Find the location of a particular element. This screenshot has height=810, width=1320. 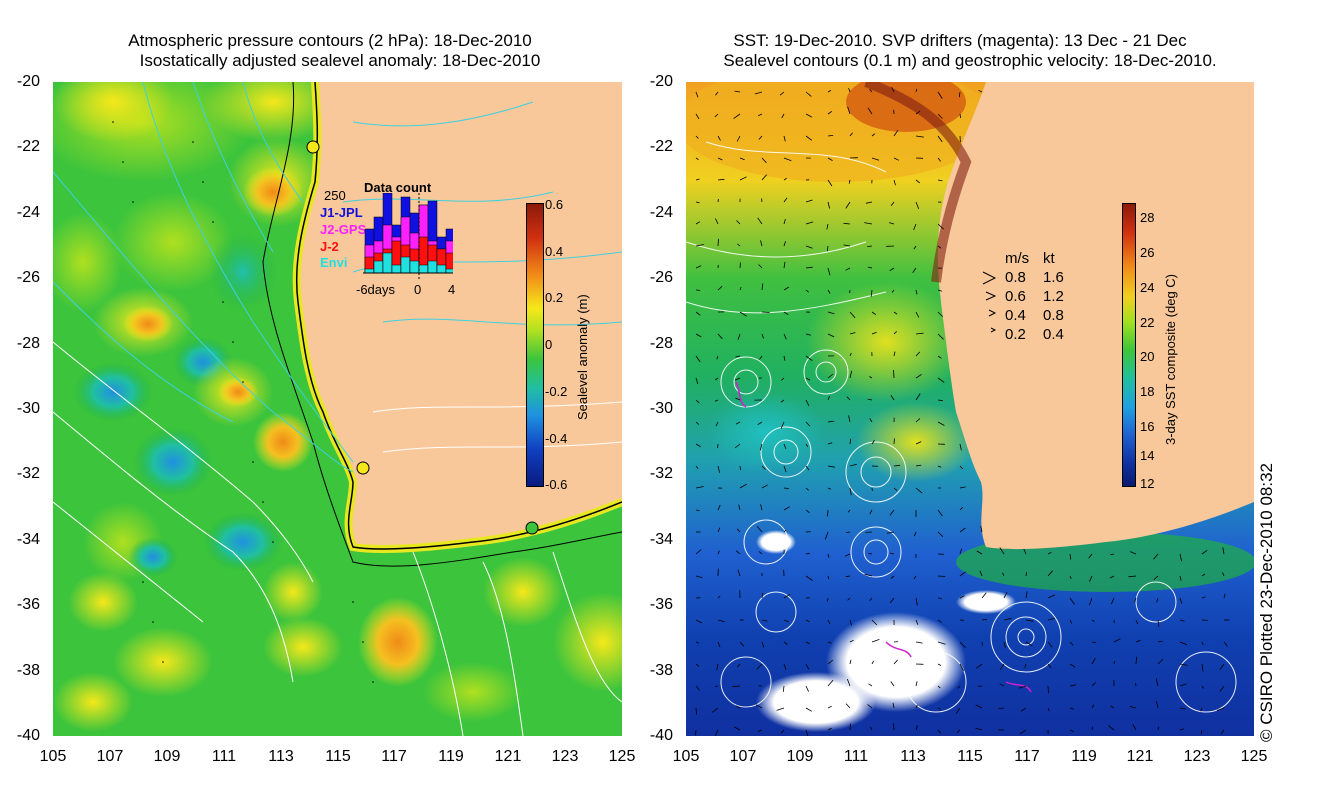

velocity-arrow-icon is located at coordinates (993, 330).